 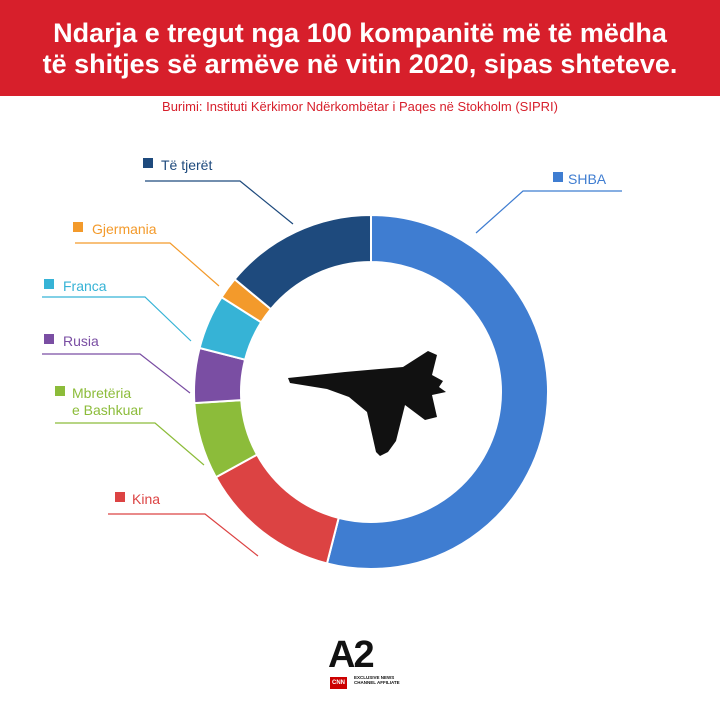 What do you see at coordinates (367, 403) in the screenshot?
I see `fighter-jet-icon` at bounding box center [367, 403].